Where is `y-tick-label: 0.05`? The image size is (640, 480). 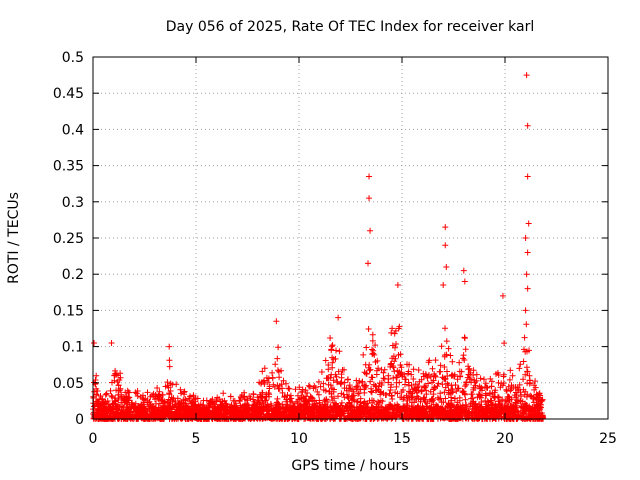 y-tick-label: 0.05 is located at coordinates (68, 384).